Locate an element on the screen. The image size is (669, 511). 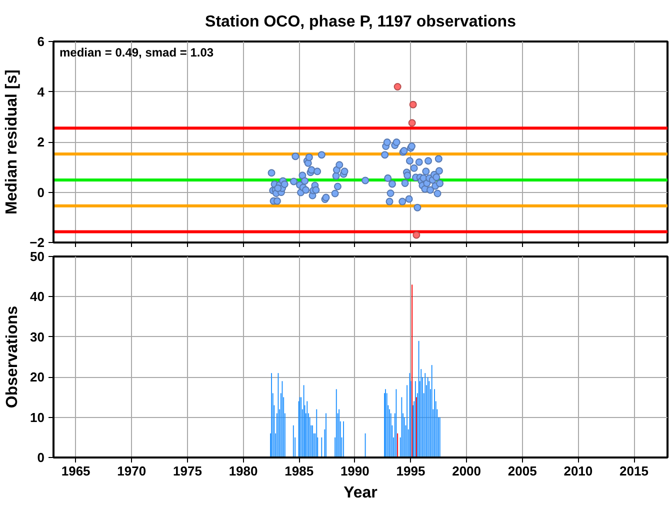
x-tick-label: 1975 is located at coordinates (187, 471).